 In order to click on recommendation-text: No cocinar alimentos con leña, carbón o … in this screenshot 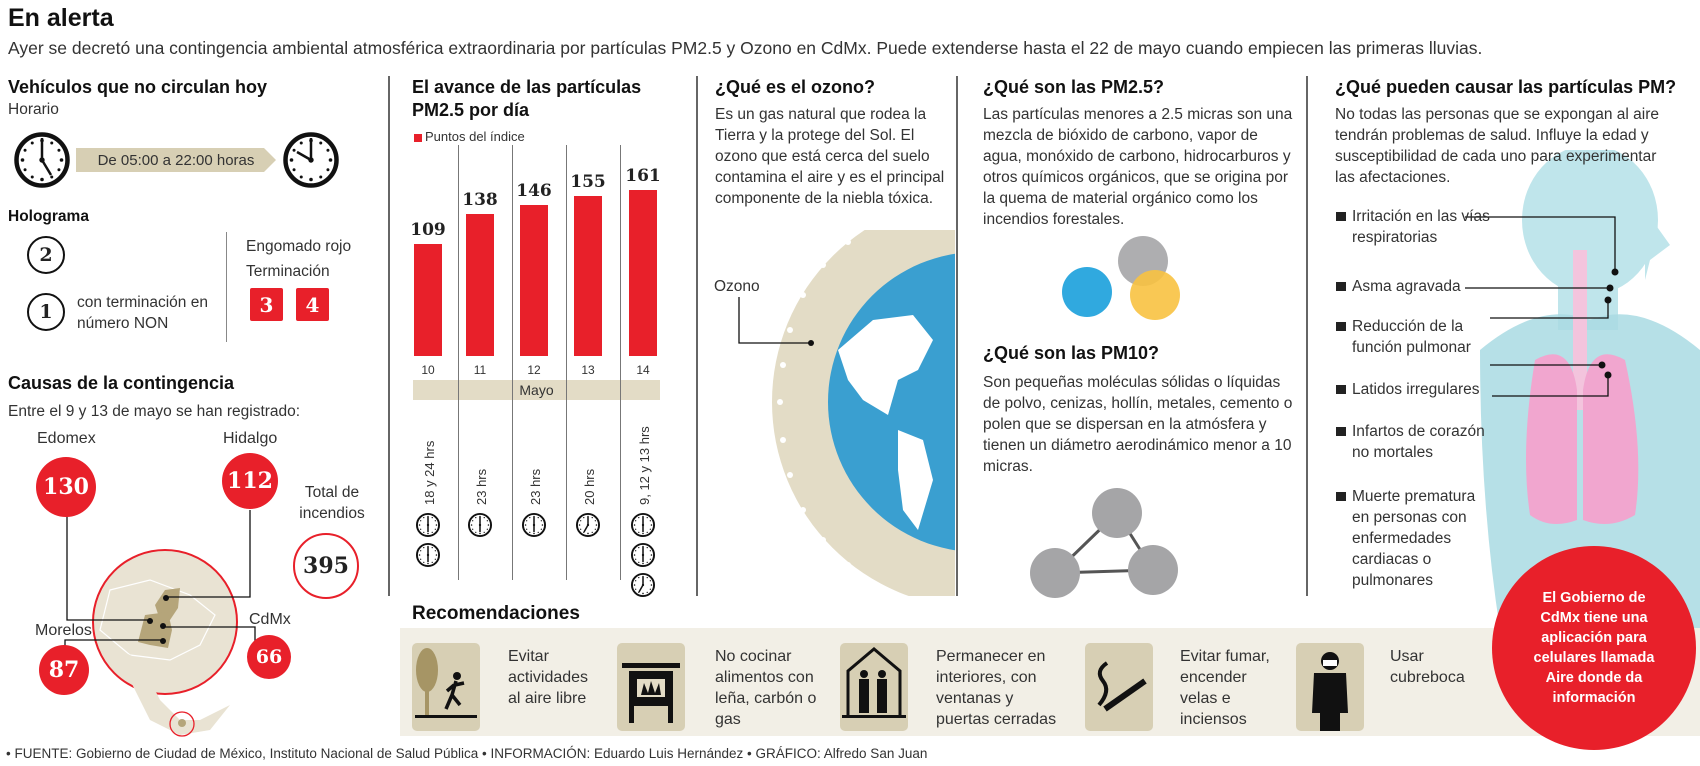, I will do `click(766, 688)`.